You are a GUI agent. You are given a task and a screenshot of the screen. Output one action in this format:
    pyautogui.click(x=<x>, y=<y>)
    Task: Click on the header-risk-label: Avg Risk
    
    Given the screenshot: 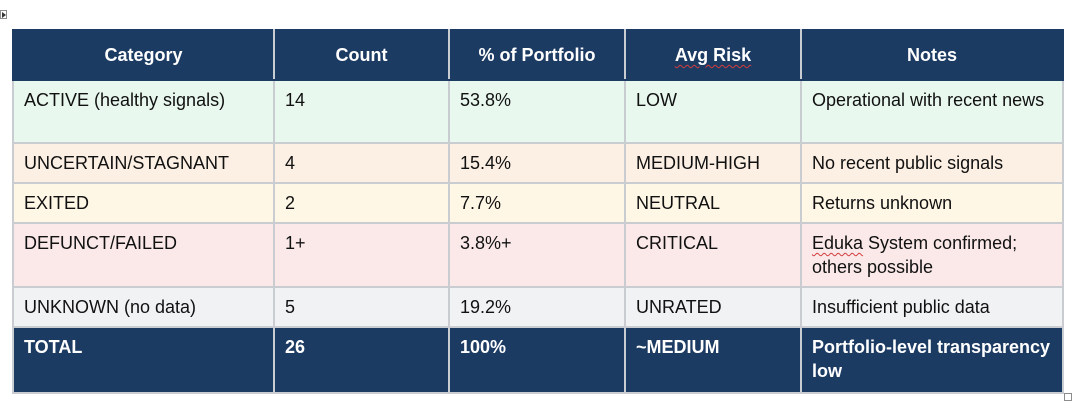 What is the action you would take?
    pyautogui.click(x=713, y=55)
    